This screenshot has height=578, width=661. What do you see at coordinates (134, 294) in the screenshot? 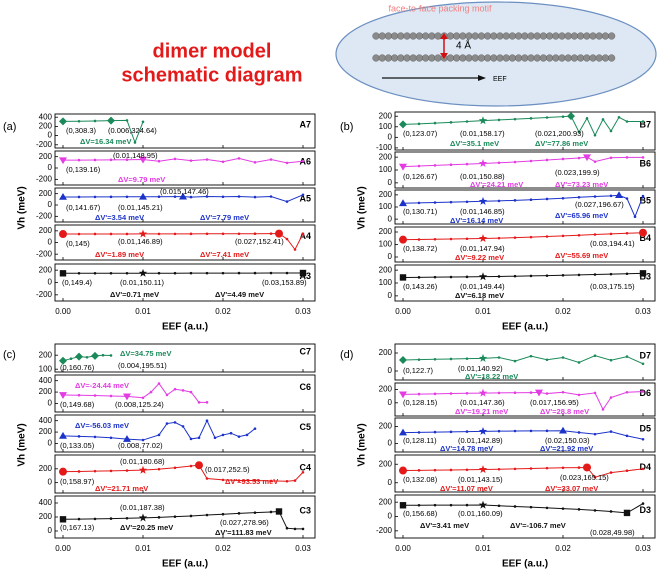
I see `annotation: ΔV'=0.71 meV` at bounding box center [134, 294].